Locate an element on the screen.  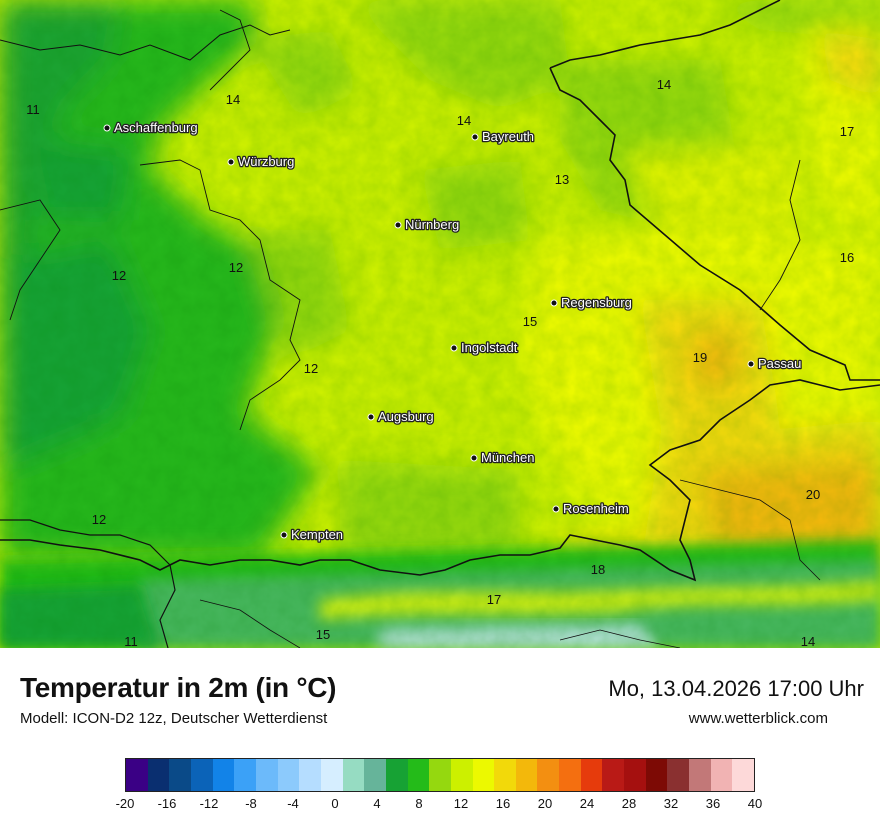
legend-tick-label: 16 is located at coordinates (503, 803).